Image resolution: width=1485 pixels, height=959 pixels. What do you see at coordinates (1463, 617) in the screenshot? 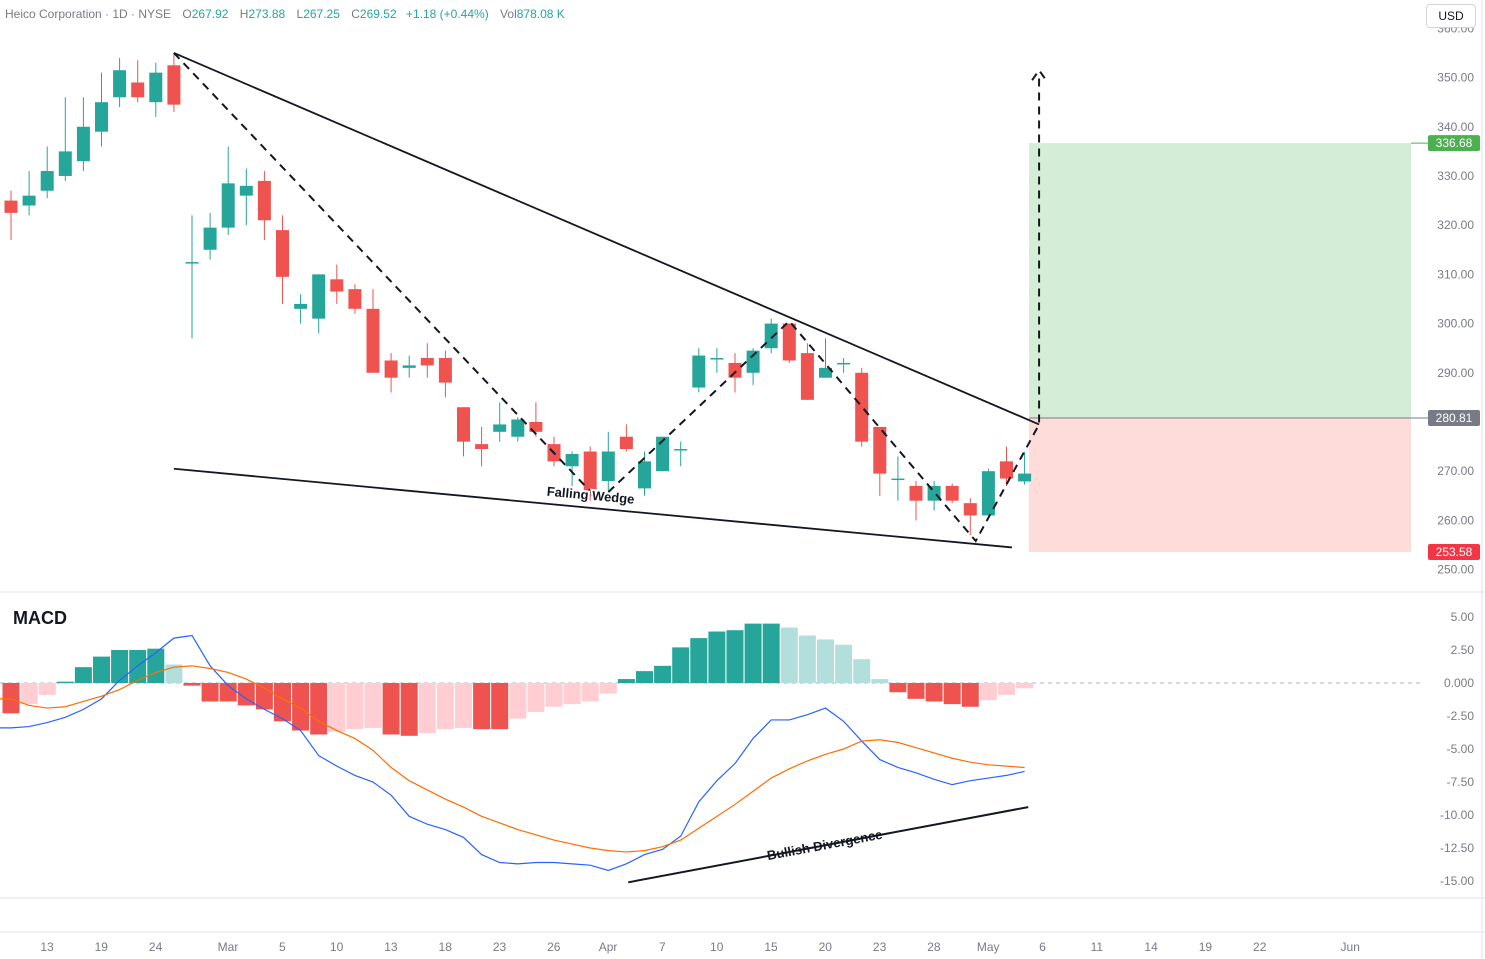
I see `macd-tick-label: 5.00` at bounding box center [1463, 617].